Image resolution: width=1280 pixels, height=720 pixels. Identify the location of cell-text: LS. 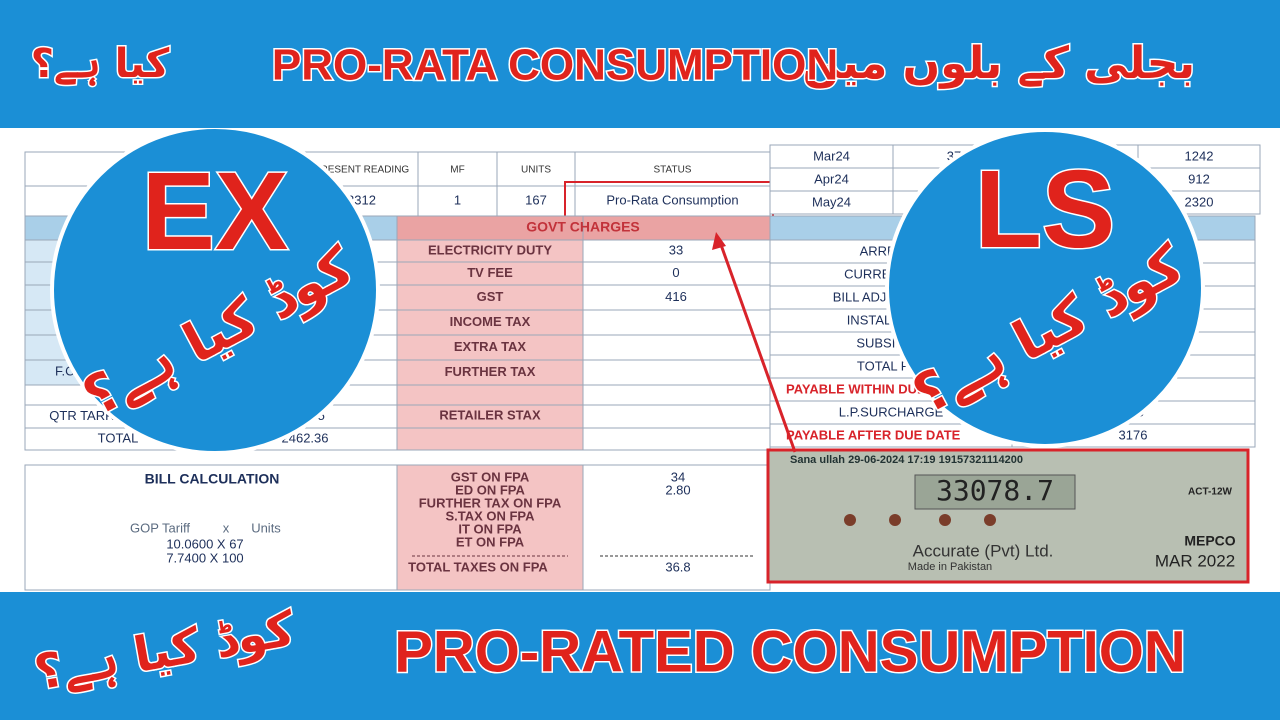
(1045, 209).